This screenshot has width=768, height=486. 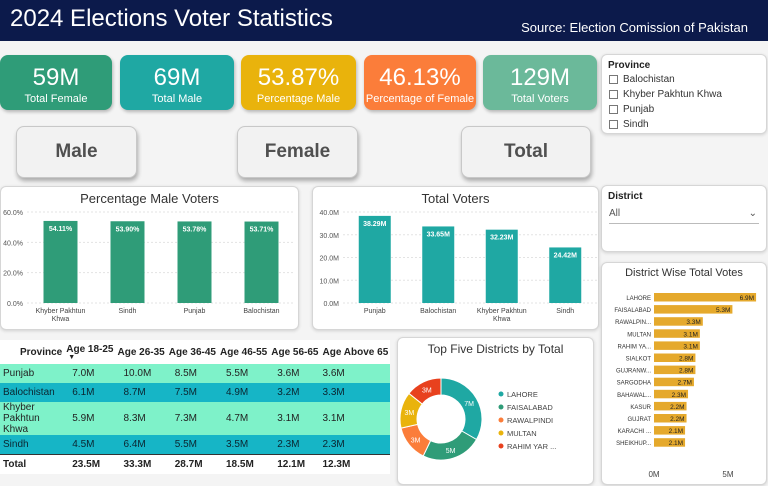 I want to click on legend-label: LAHORE, so click(x=522, y=394).